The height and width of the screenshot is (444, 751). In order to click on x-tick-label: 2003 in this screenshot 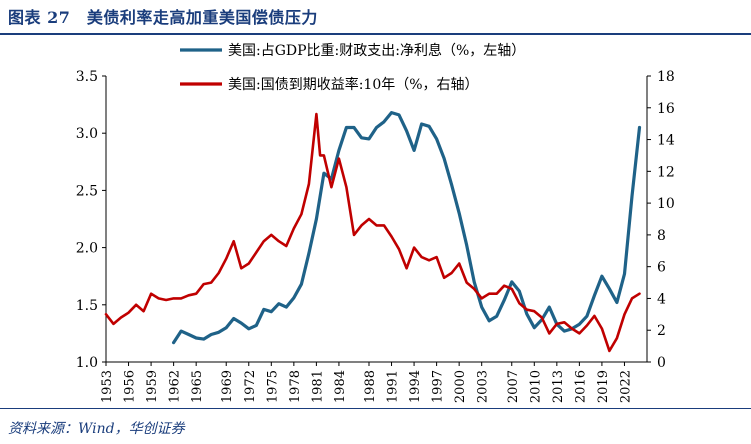, I will do `click(483, 386)`.